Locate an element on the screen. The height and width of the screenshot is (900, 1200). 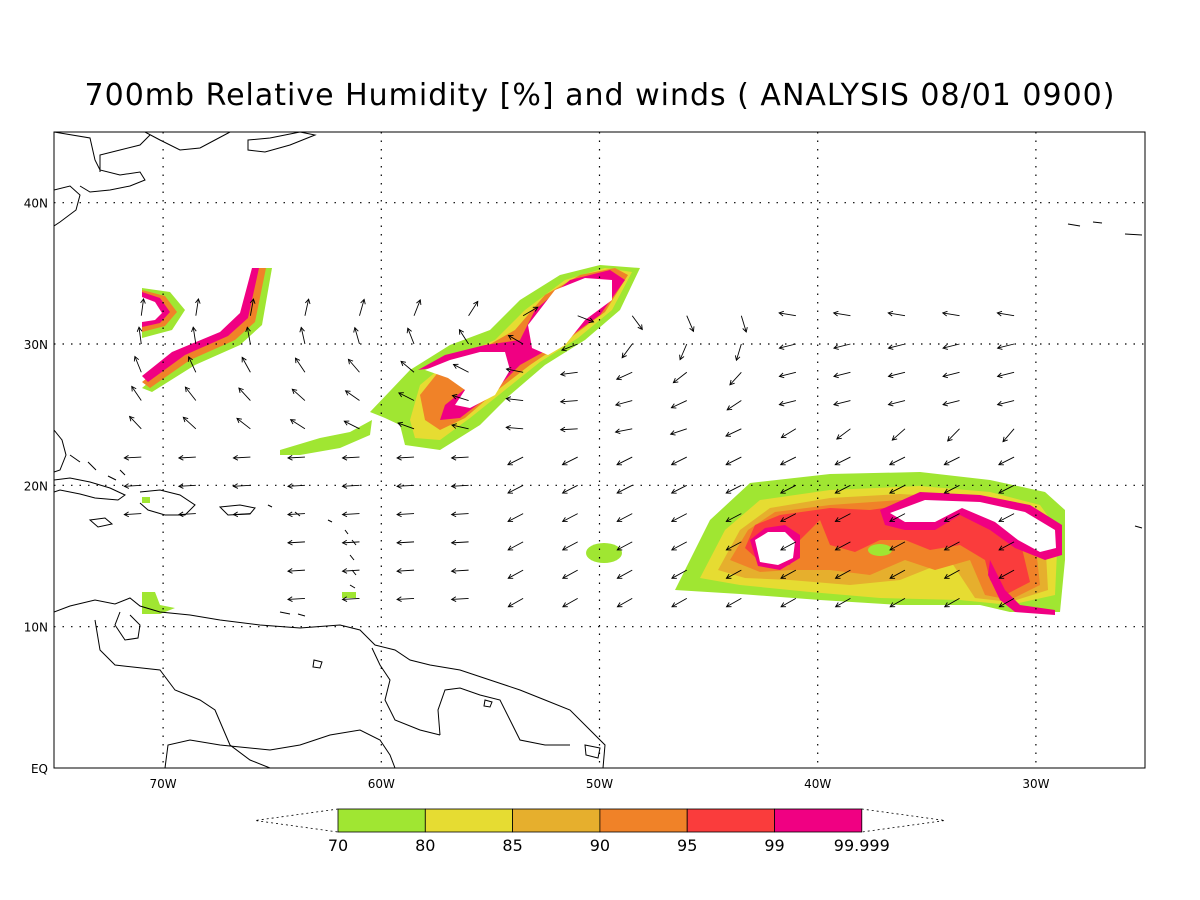
coastline-south-america is located at coordinates (330, 682).